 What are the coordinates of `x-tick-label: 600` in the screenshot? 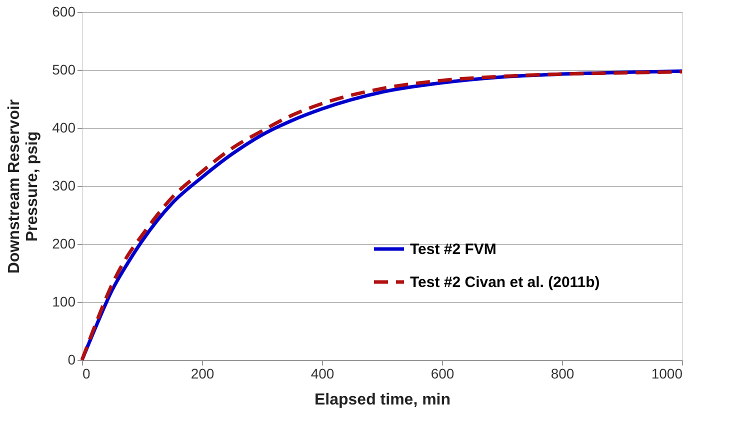 It's located at (442, 374).